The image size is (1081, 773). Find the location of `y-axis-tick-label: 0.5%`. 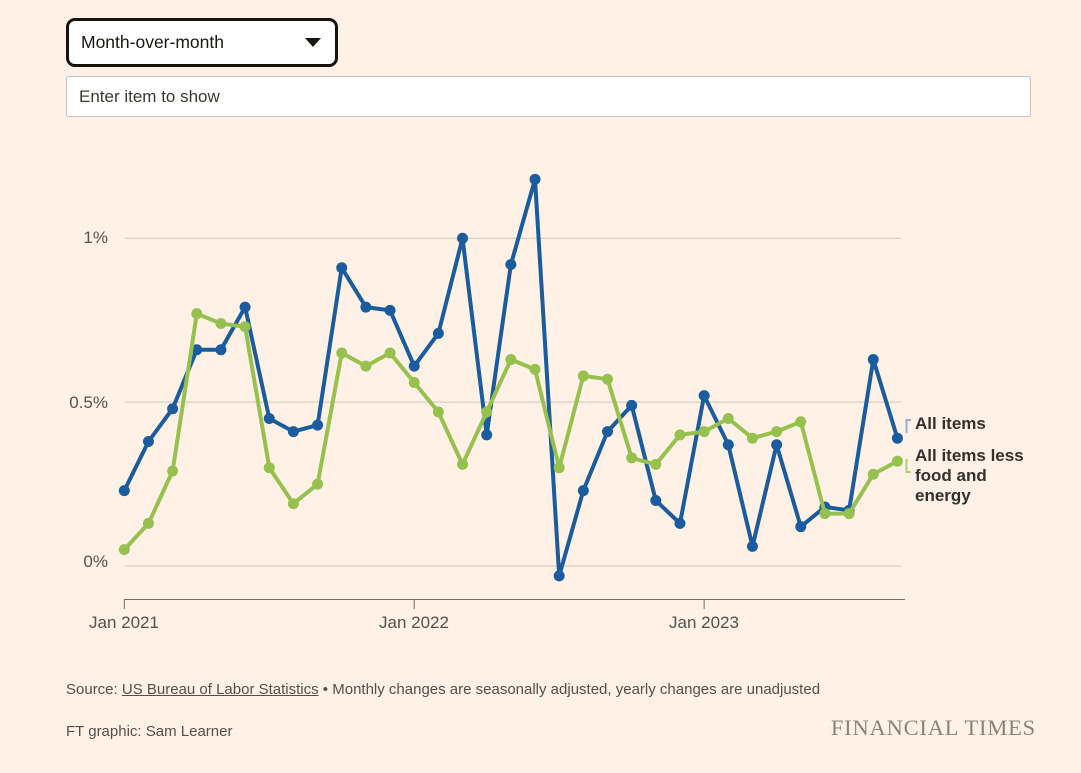

y-axis-tick-label: 0.5% is located at coordinates (88, 402).